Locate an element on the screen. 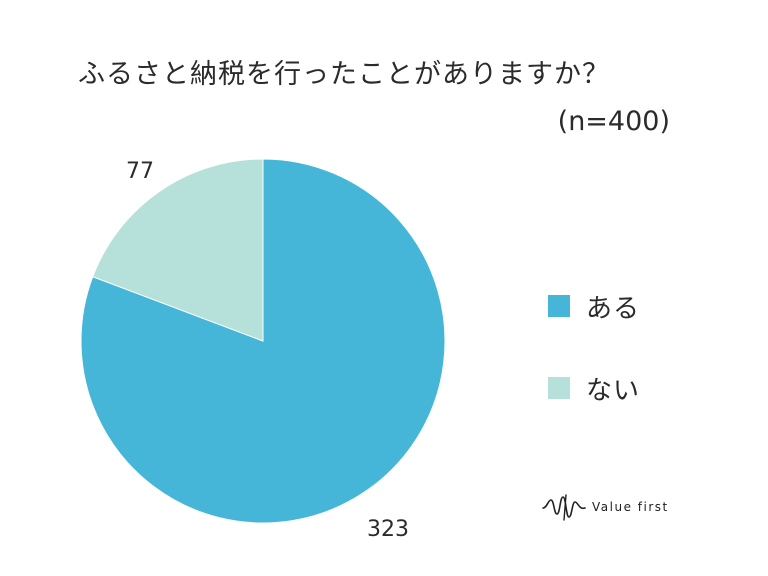 The image size is (768, 576). wave-vf-logo-icon is located at coordinates (564, 507).